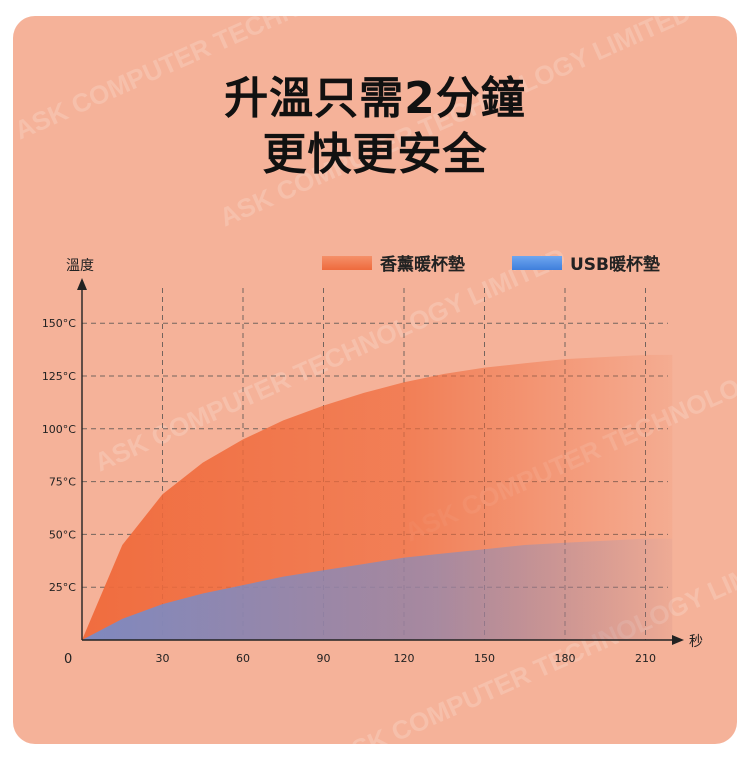 This screenshot has height=773, width=750. What do you see at coordinates (484, 658) in the screenshot?
I see `x-tick-label-150: 150` at bounding box center [484, 658].